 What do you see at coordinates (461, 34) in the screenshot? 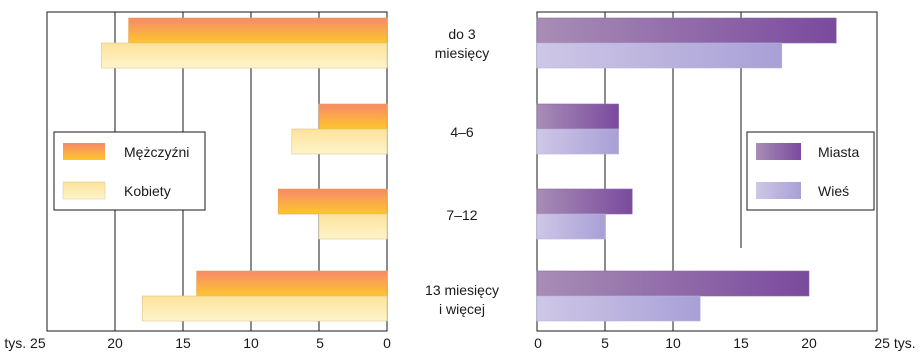
I see `category-label: do 3` at bounding box center [461, 34].